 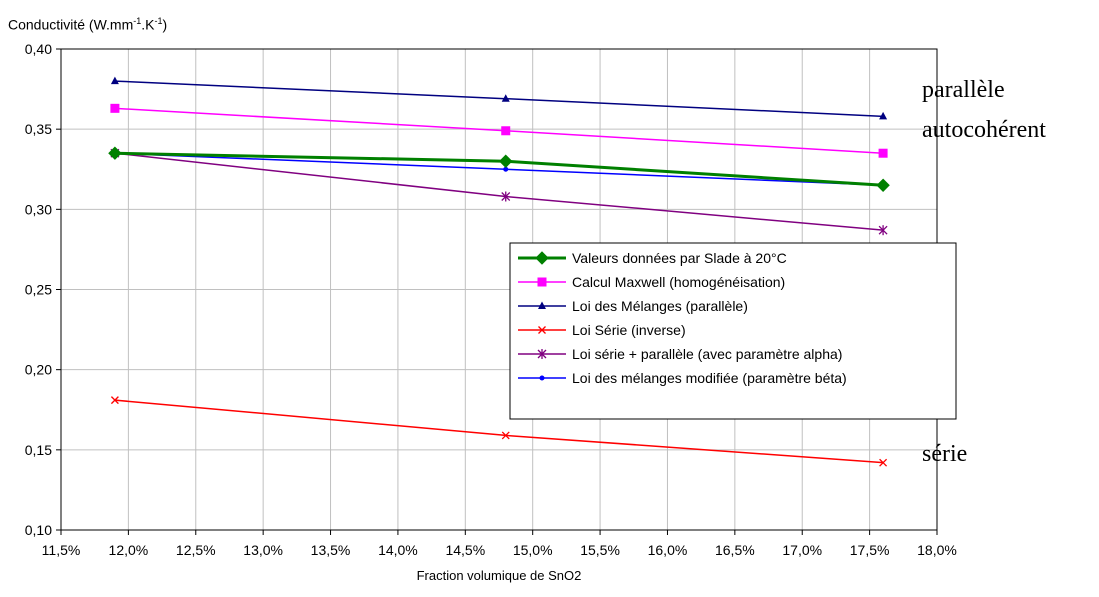 I want to click on x-tick-label: 18,0%, so click(x=937, y=550).